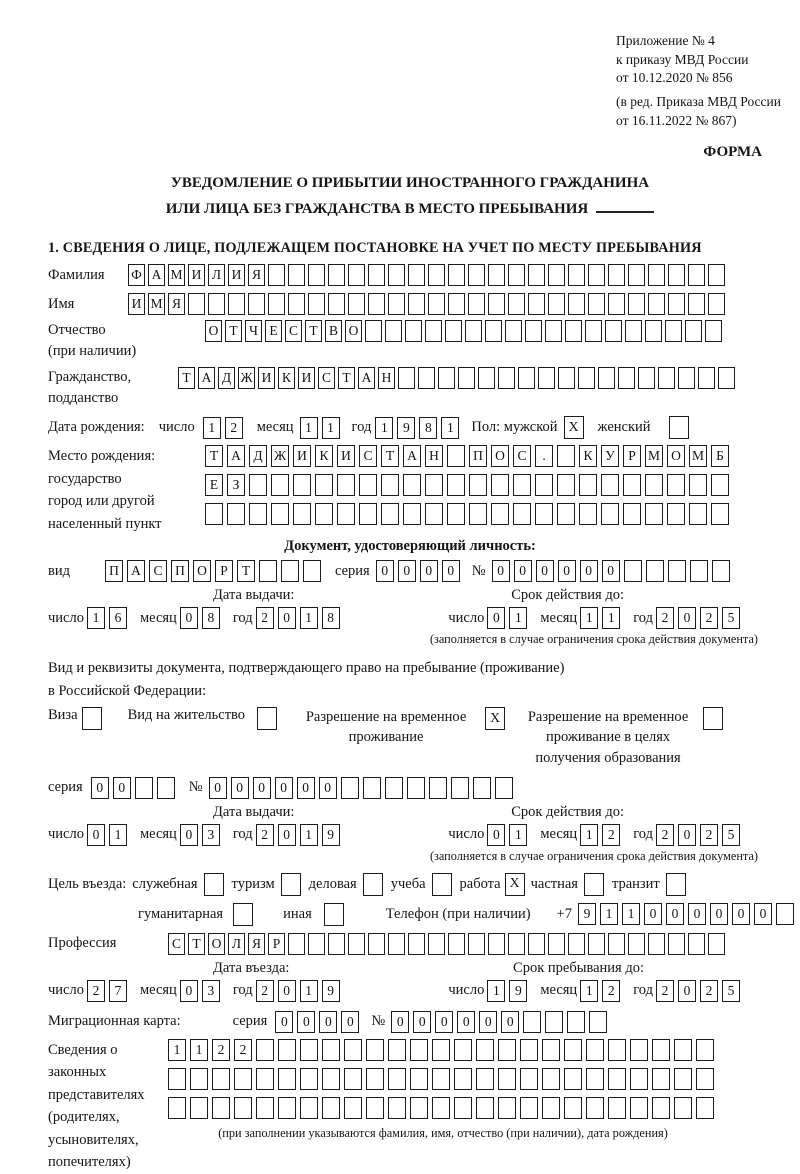  Describe the element at coordinates (368, 456) in the screenshot. I see `char-box: С` at that location.